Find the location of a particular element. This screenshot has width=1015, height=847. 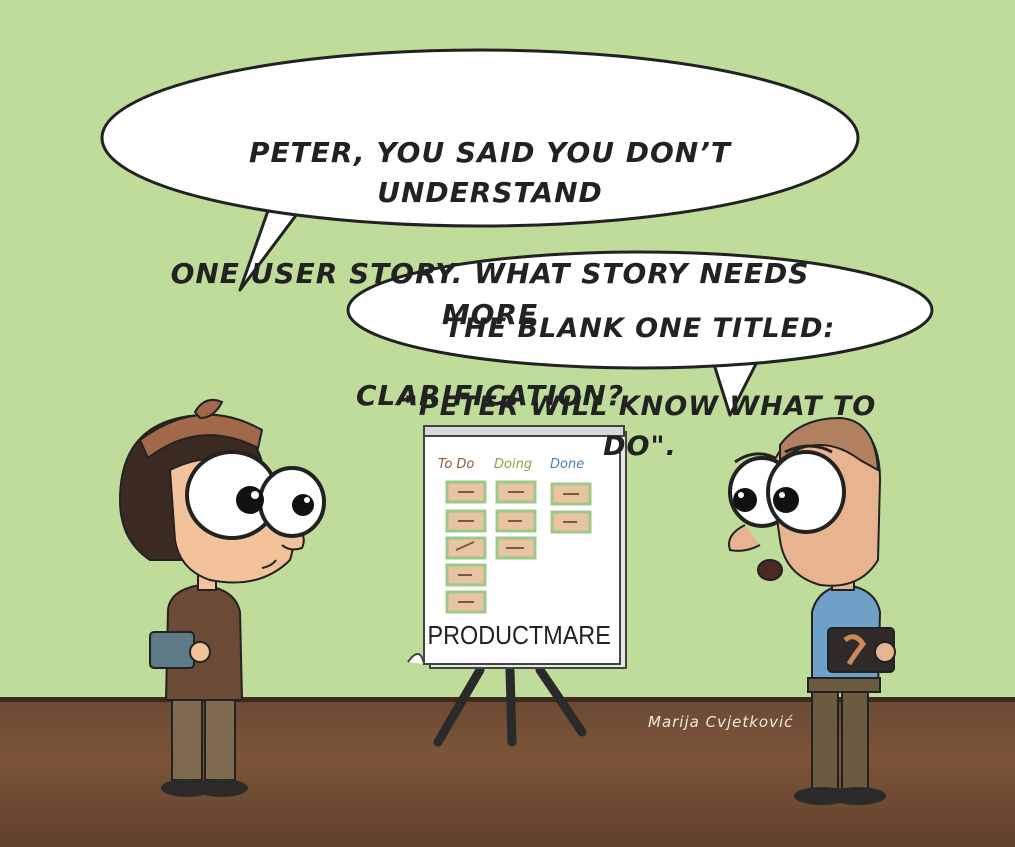

board-title: PRODUCTMARE is located at coordinates (519, 635).